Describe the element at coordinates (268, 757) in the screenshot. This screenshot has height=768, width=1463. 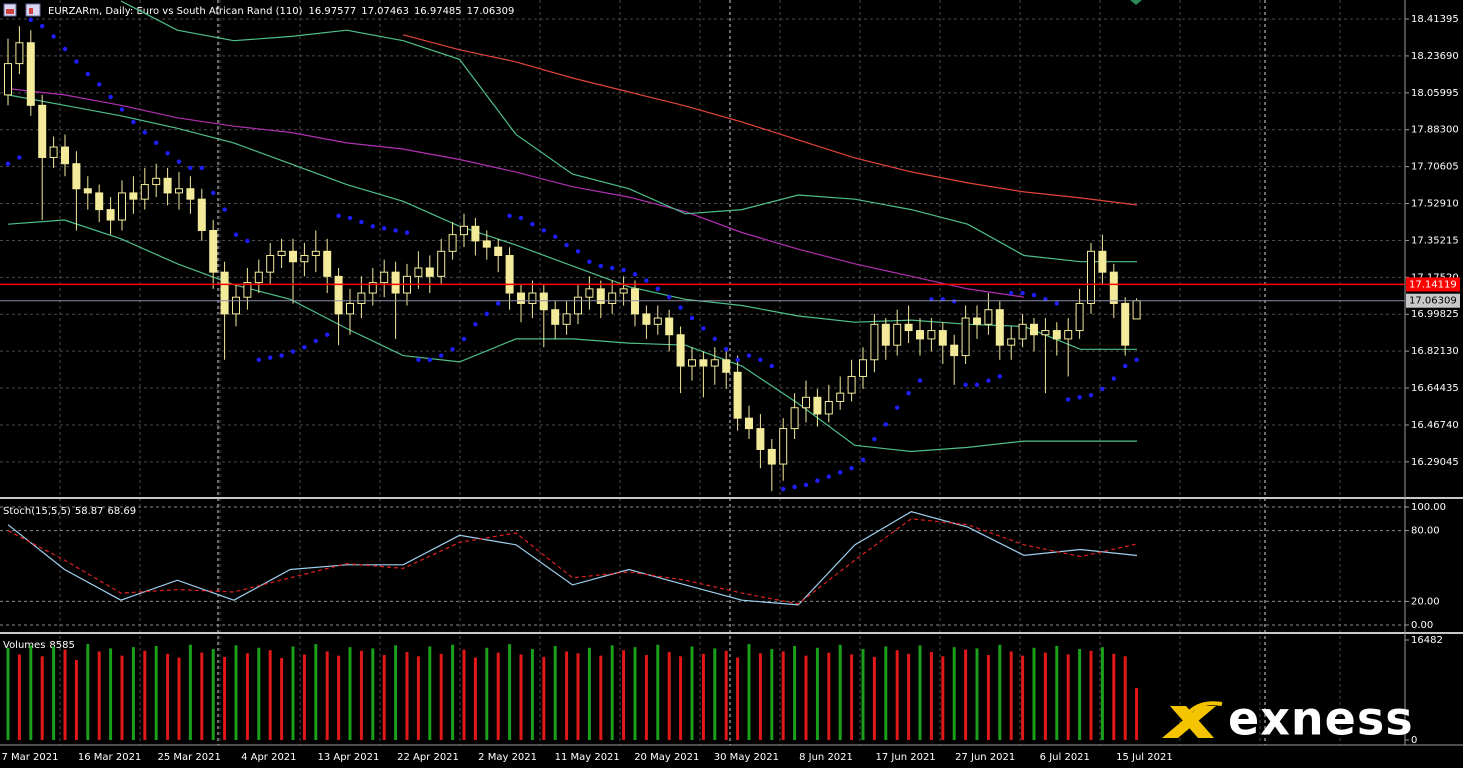
I see `x-tick-label: 4 Apr 2021` at that location.